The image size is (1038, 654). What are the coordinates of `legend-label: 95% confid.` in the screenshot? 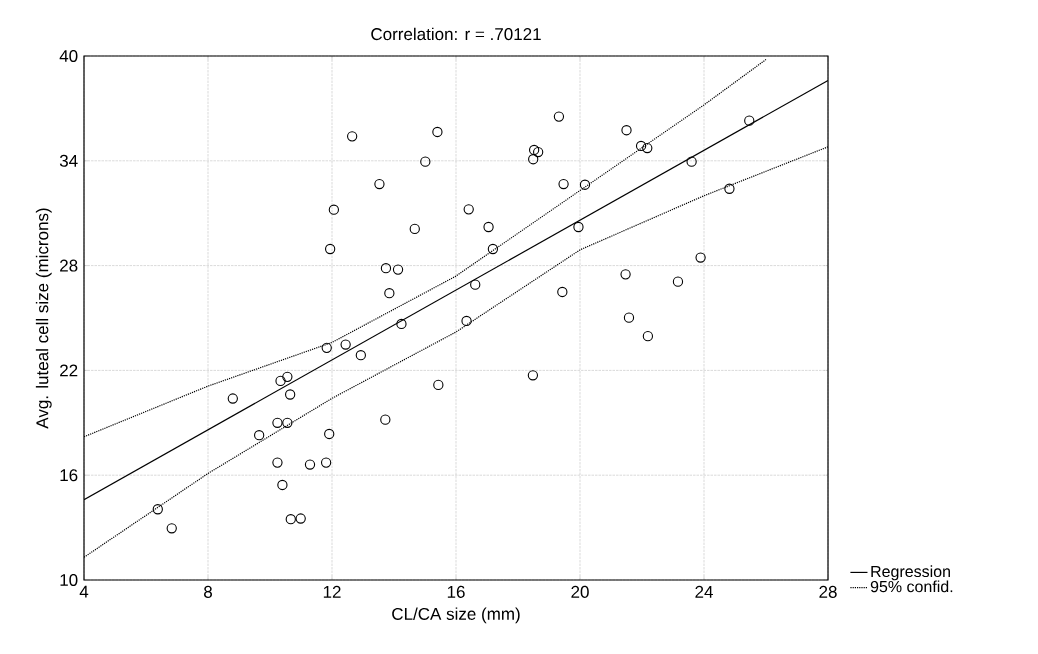 It's located at (911, 586).